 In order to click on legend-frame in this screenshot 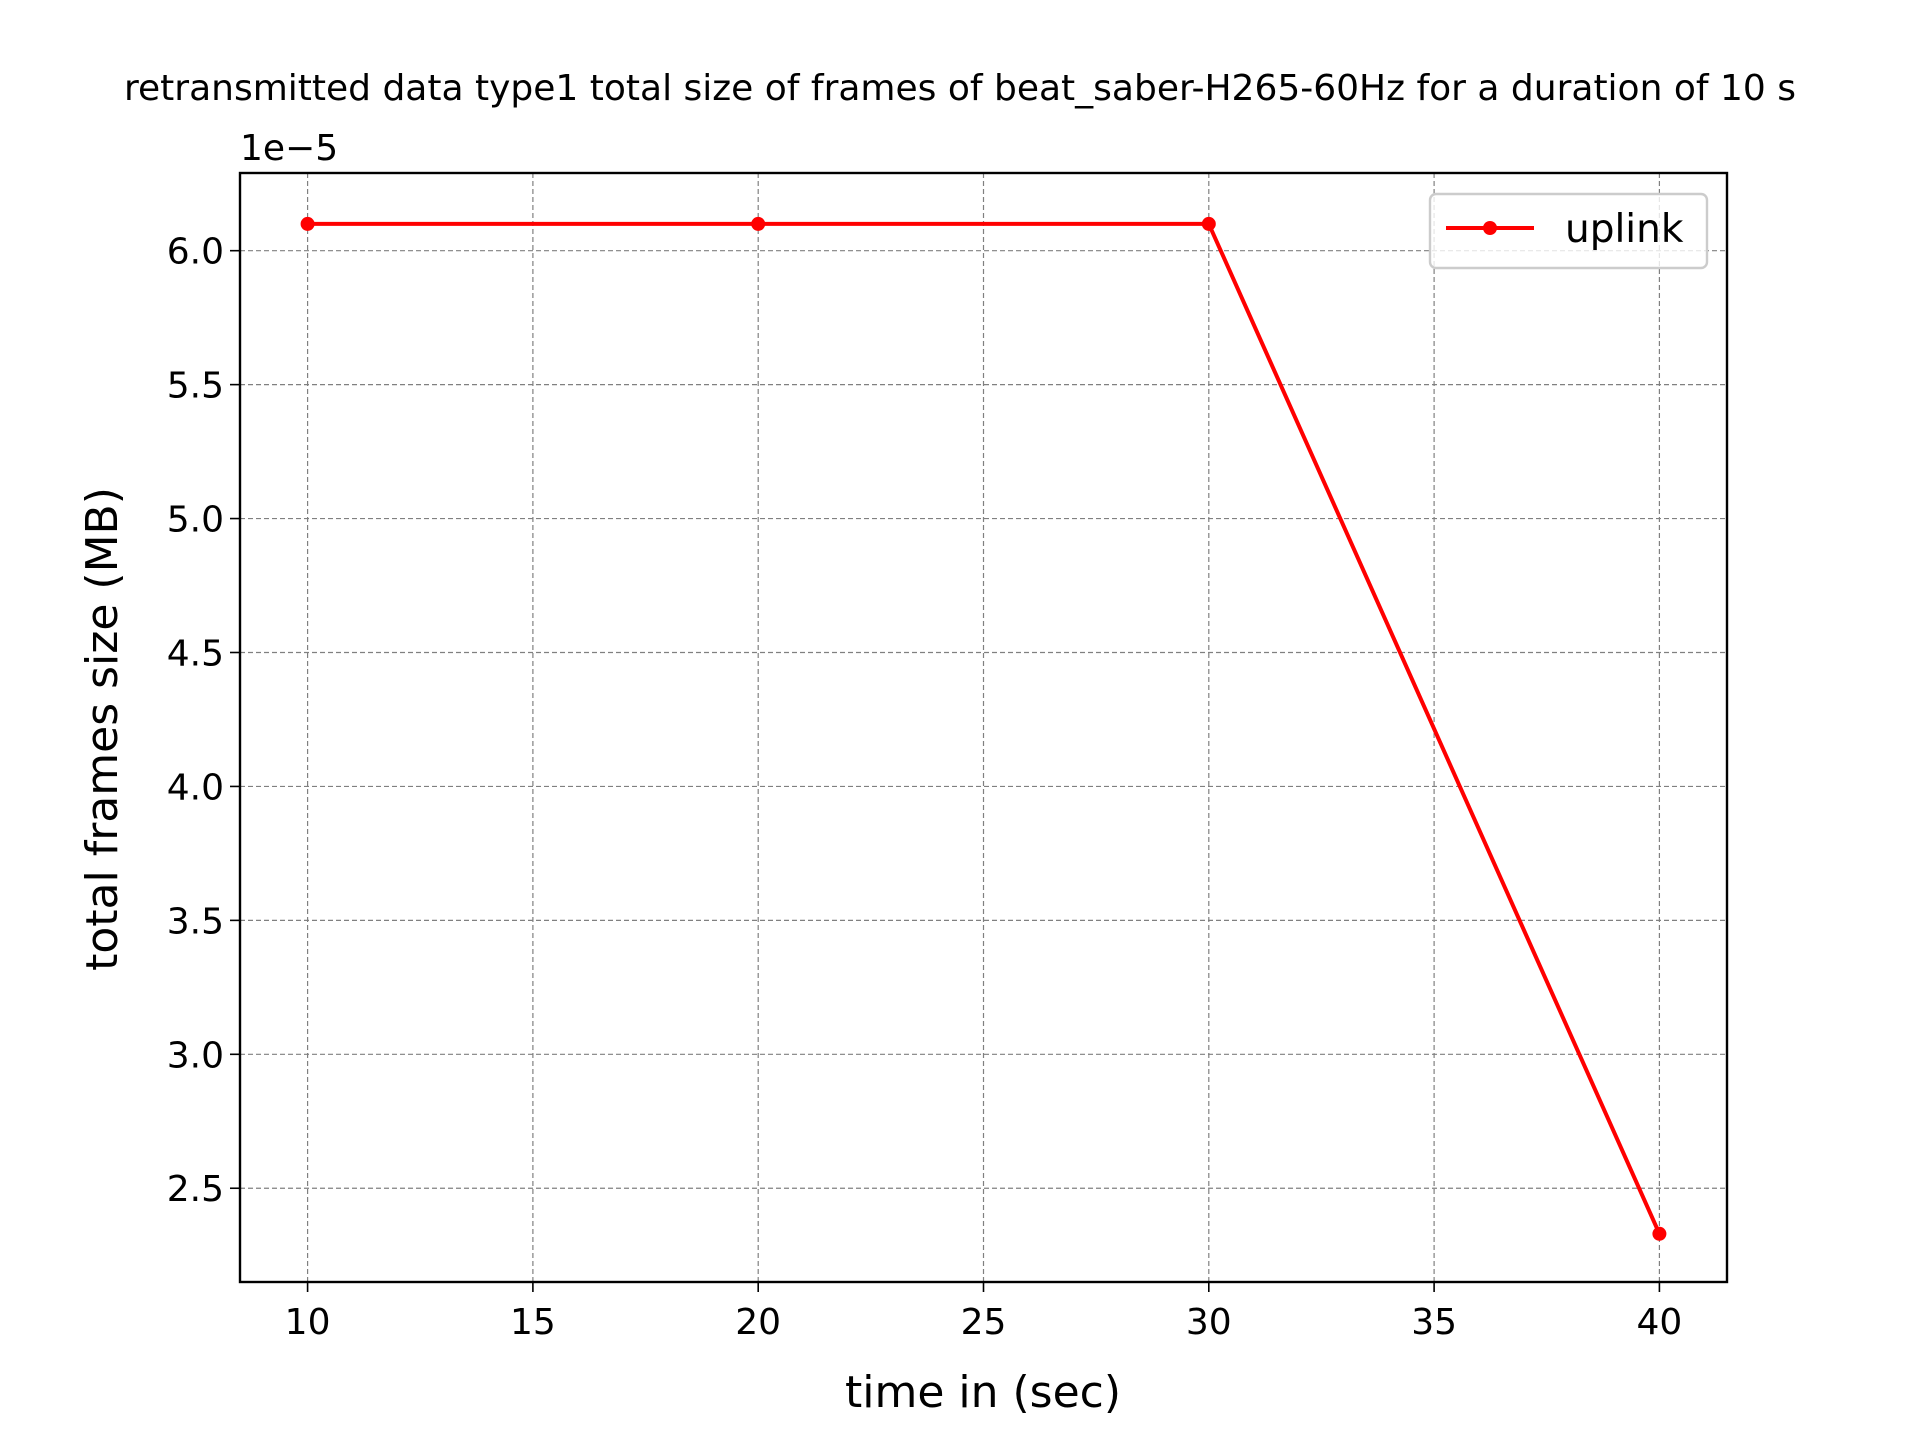, I will do `click(1568, 231)`.